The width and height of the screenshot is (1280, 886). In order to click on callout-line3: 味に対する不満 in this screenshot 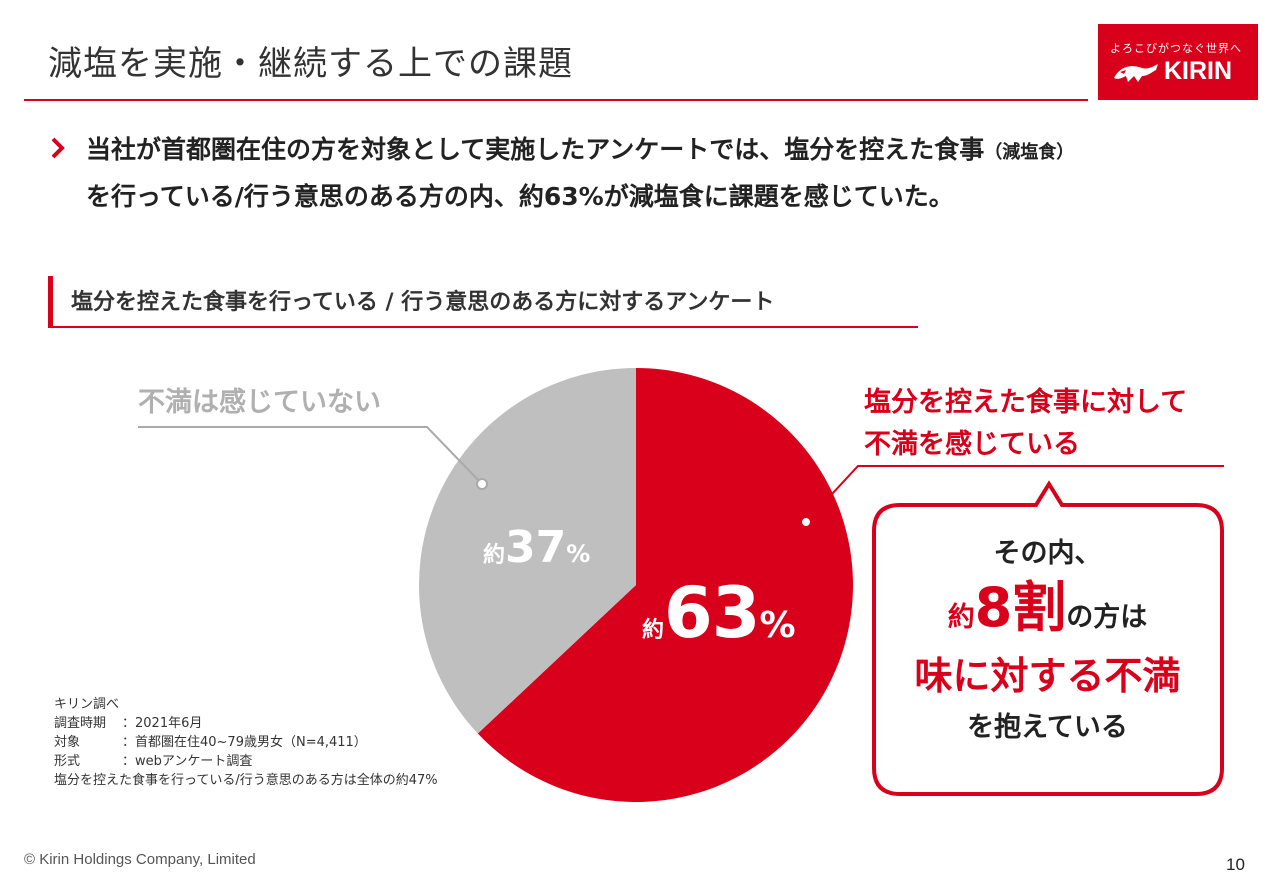, I will do `click(1047, 676)`.